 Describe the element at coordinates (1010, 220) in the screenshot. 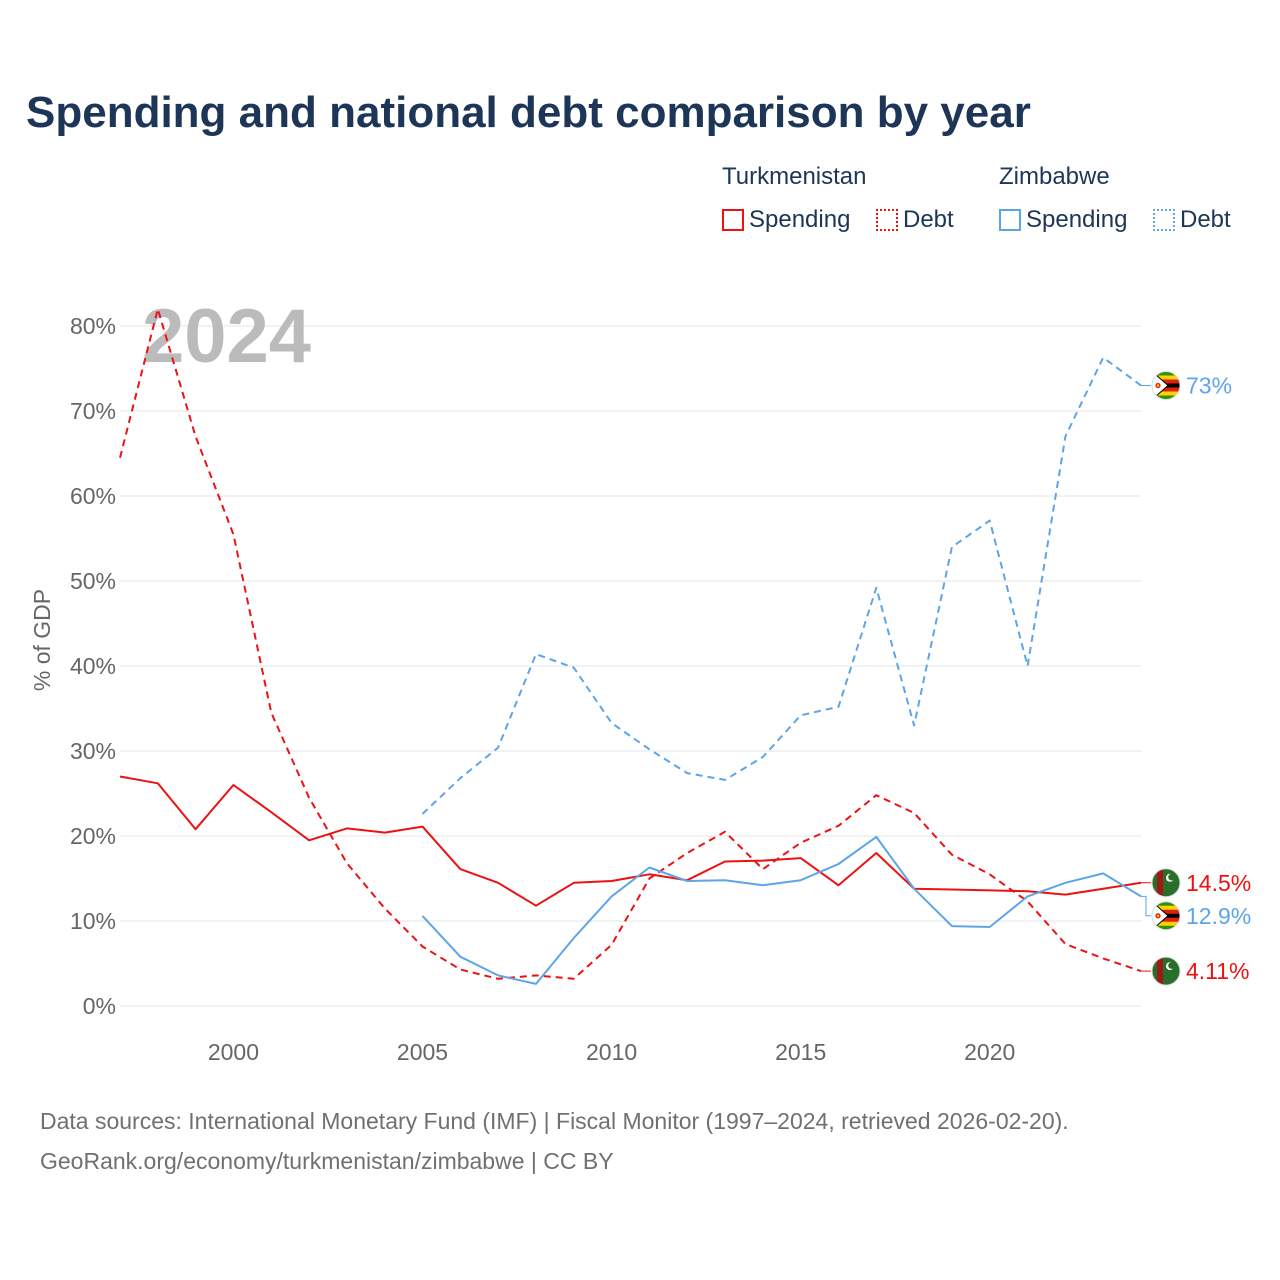

I see `legend-swatch-zimbabwe-spending` at that location.